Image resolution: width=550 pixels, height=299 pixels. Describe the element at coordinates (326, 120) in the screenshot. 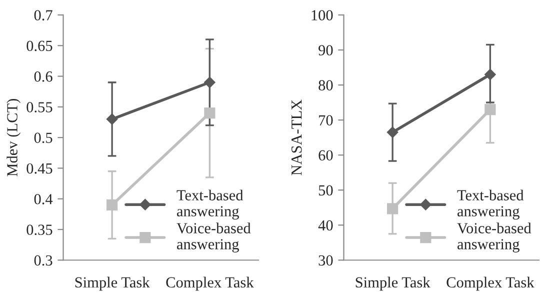

I see `y-tick-label: 70` at that location.